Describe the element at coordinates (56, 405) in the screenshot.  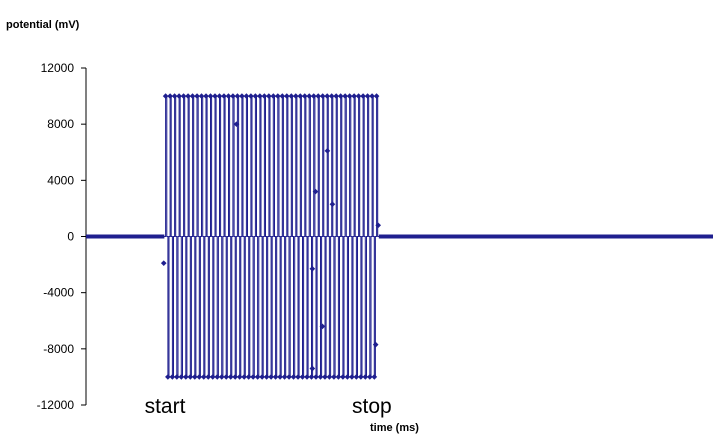
I see `y-tick-label: -12000` at that location.